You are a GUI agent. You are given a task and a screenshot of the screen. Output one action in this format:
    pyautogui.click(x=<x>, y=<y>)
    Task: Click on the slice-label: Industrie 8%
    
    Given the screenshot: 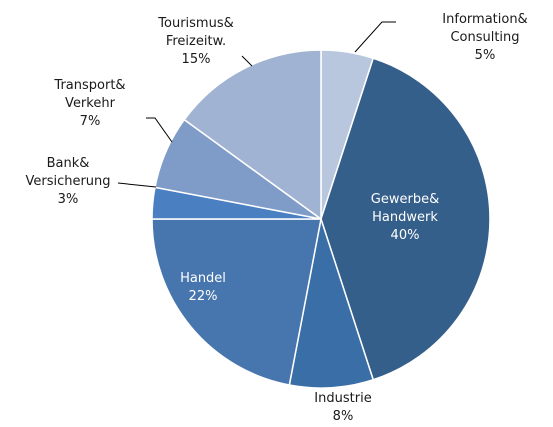 What is the action you would take?
    pyautogui.click(x=342, y=408)
    